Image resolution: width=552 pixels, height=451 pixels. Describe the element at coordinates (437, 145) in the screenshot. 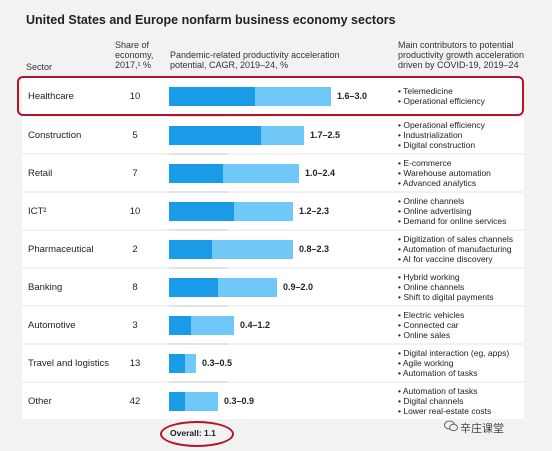

I see `contributor-item: • Digital construction` at that location.